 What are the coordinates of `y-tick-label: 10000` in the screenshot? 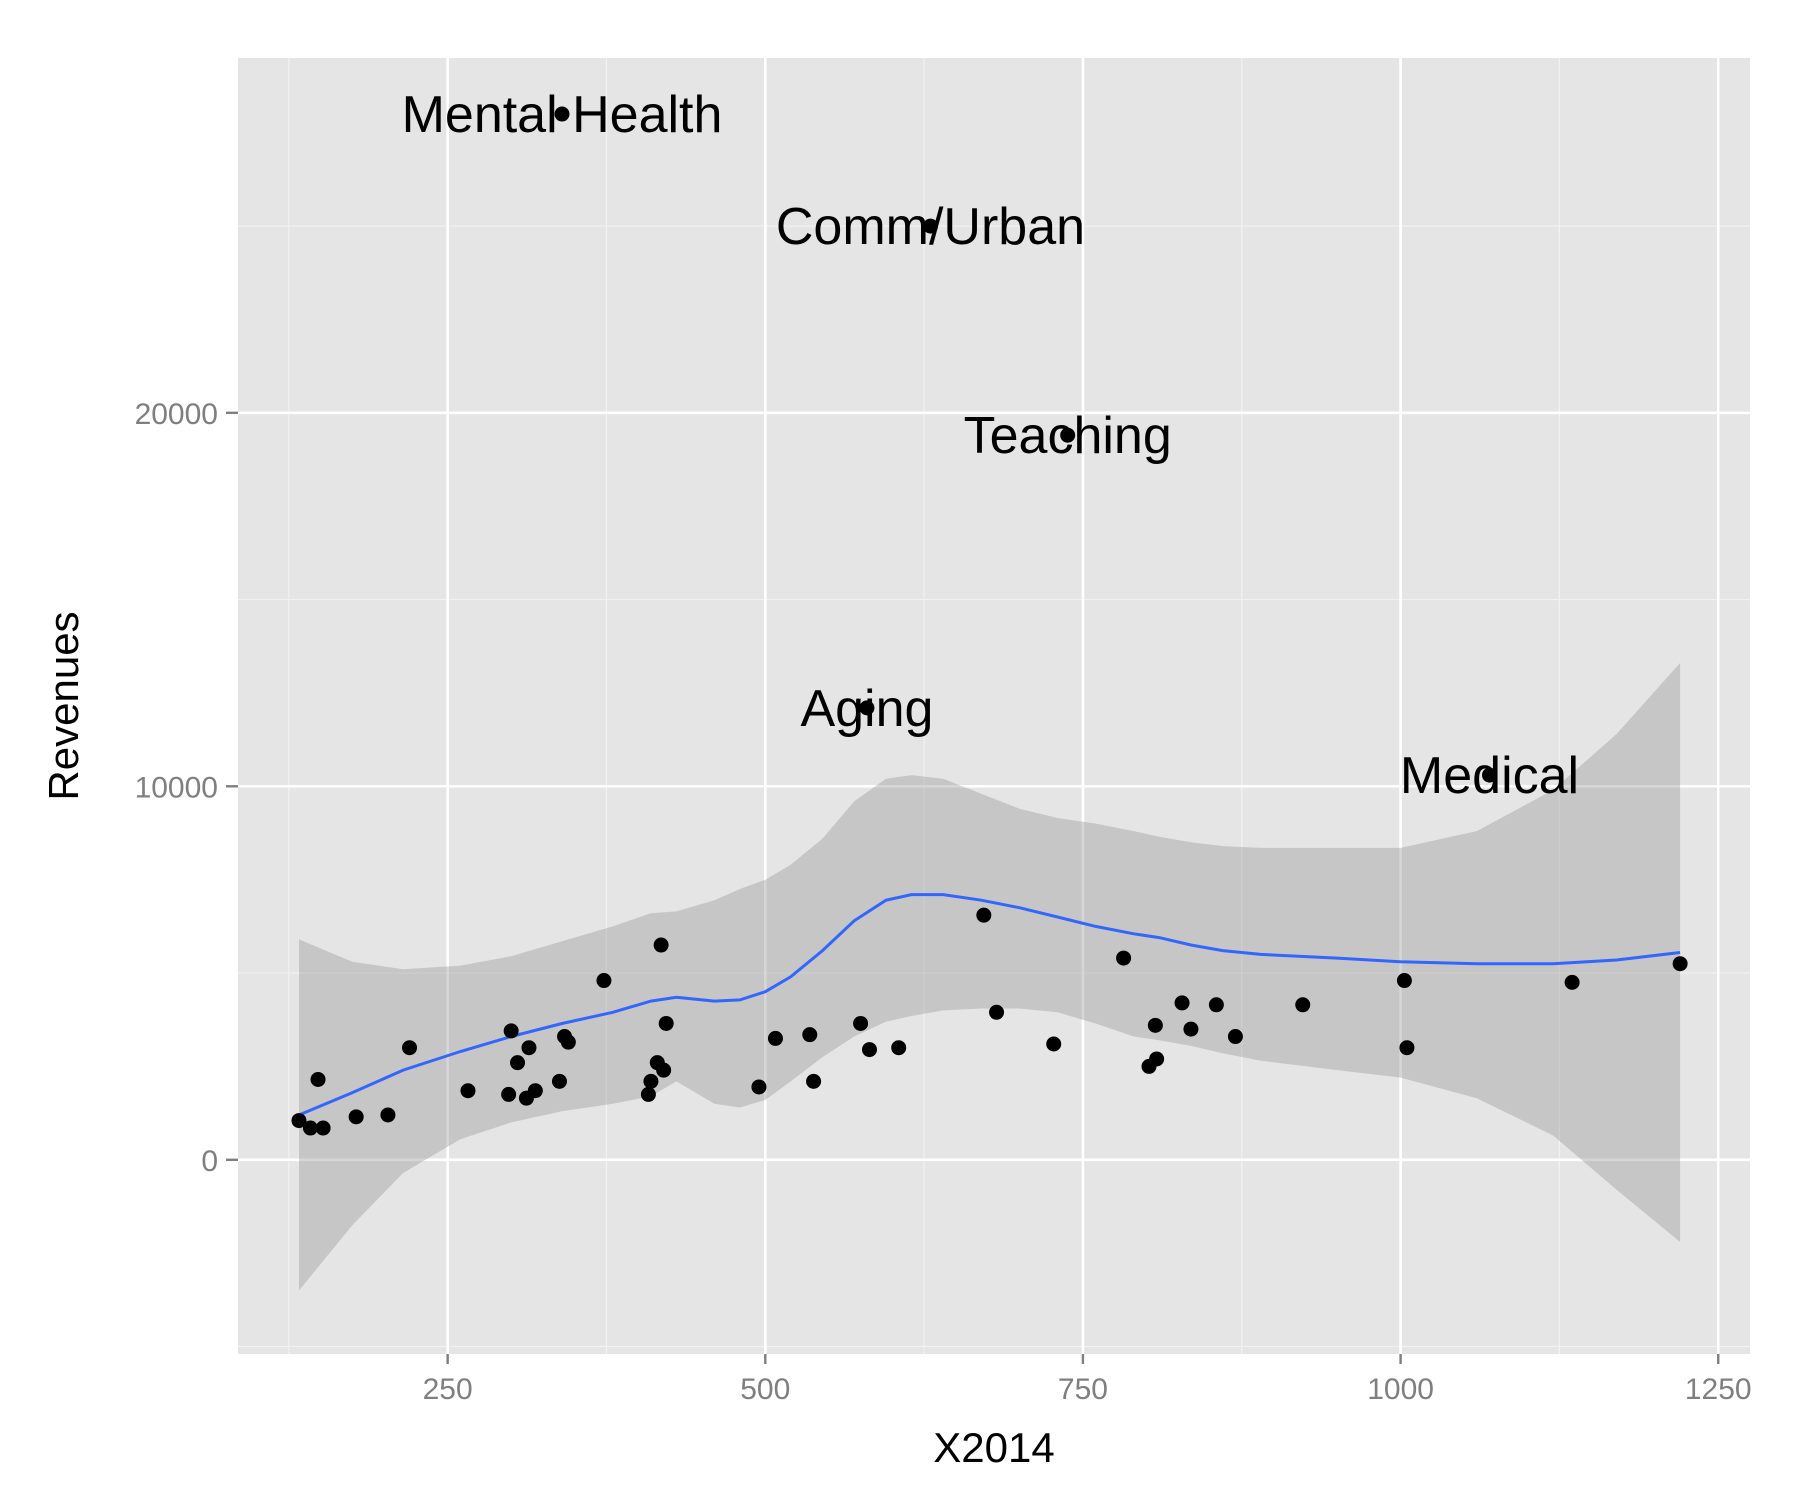 It's located at (176, 787).